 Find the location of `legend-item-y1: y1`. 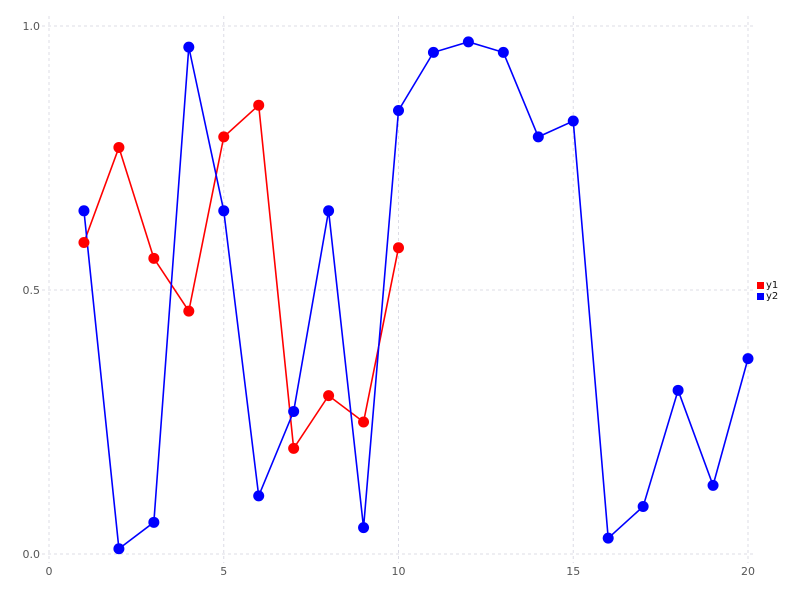

legend-item-y1: y1 is located at coordinates (767, 285).